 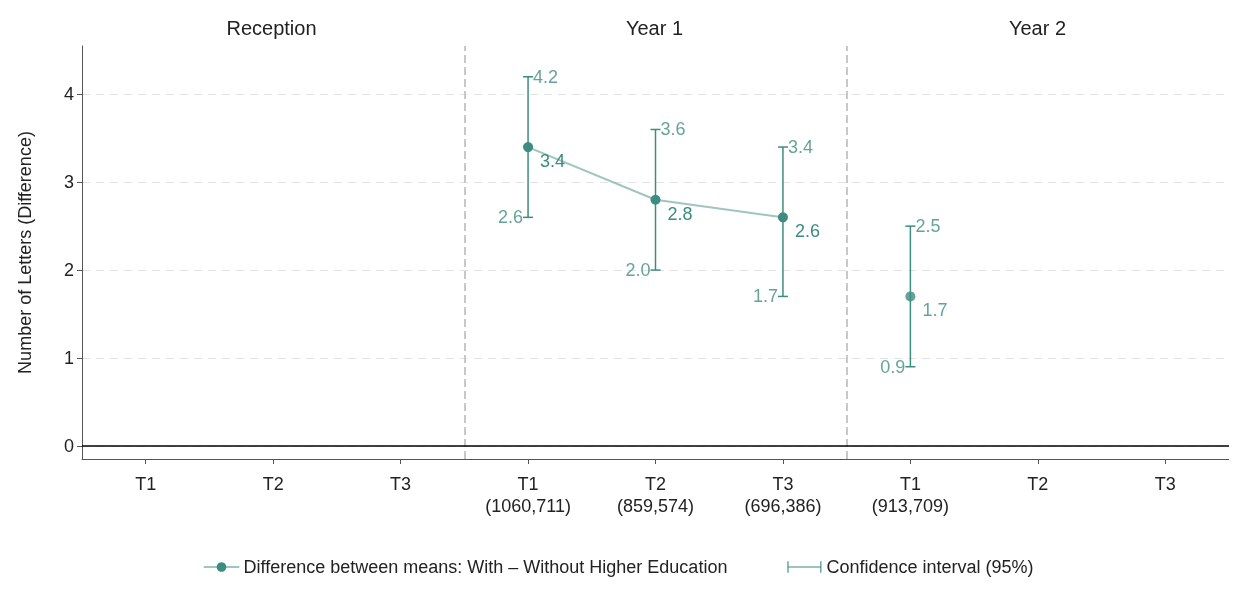 I want to click on y-tick-label: 2, so click(x=68, y=270).